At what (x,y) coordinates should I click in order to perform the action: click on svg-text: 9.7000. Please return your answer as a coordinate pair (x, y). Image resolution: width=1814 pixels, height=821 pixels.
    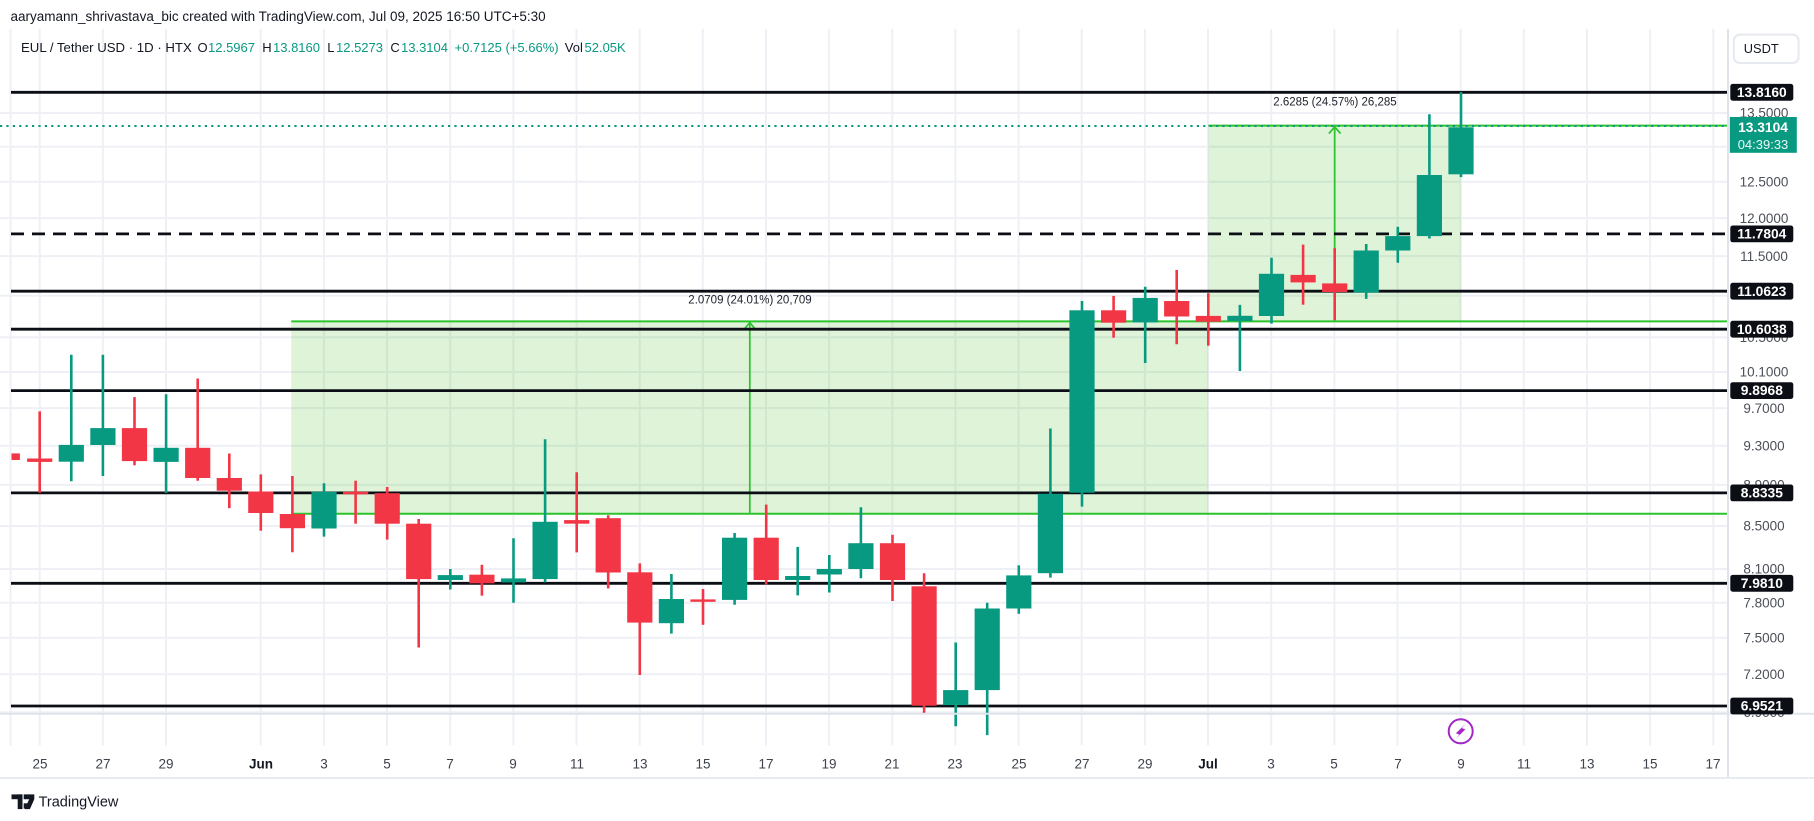
    Looking at the image, I should click on (1763, 408).